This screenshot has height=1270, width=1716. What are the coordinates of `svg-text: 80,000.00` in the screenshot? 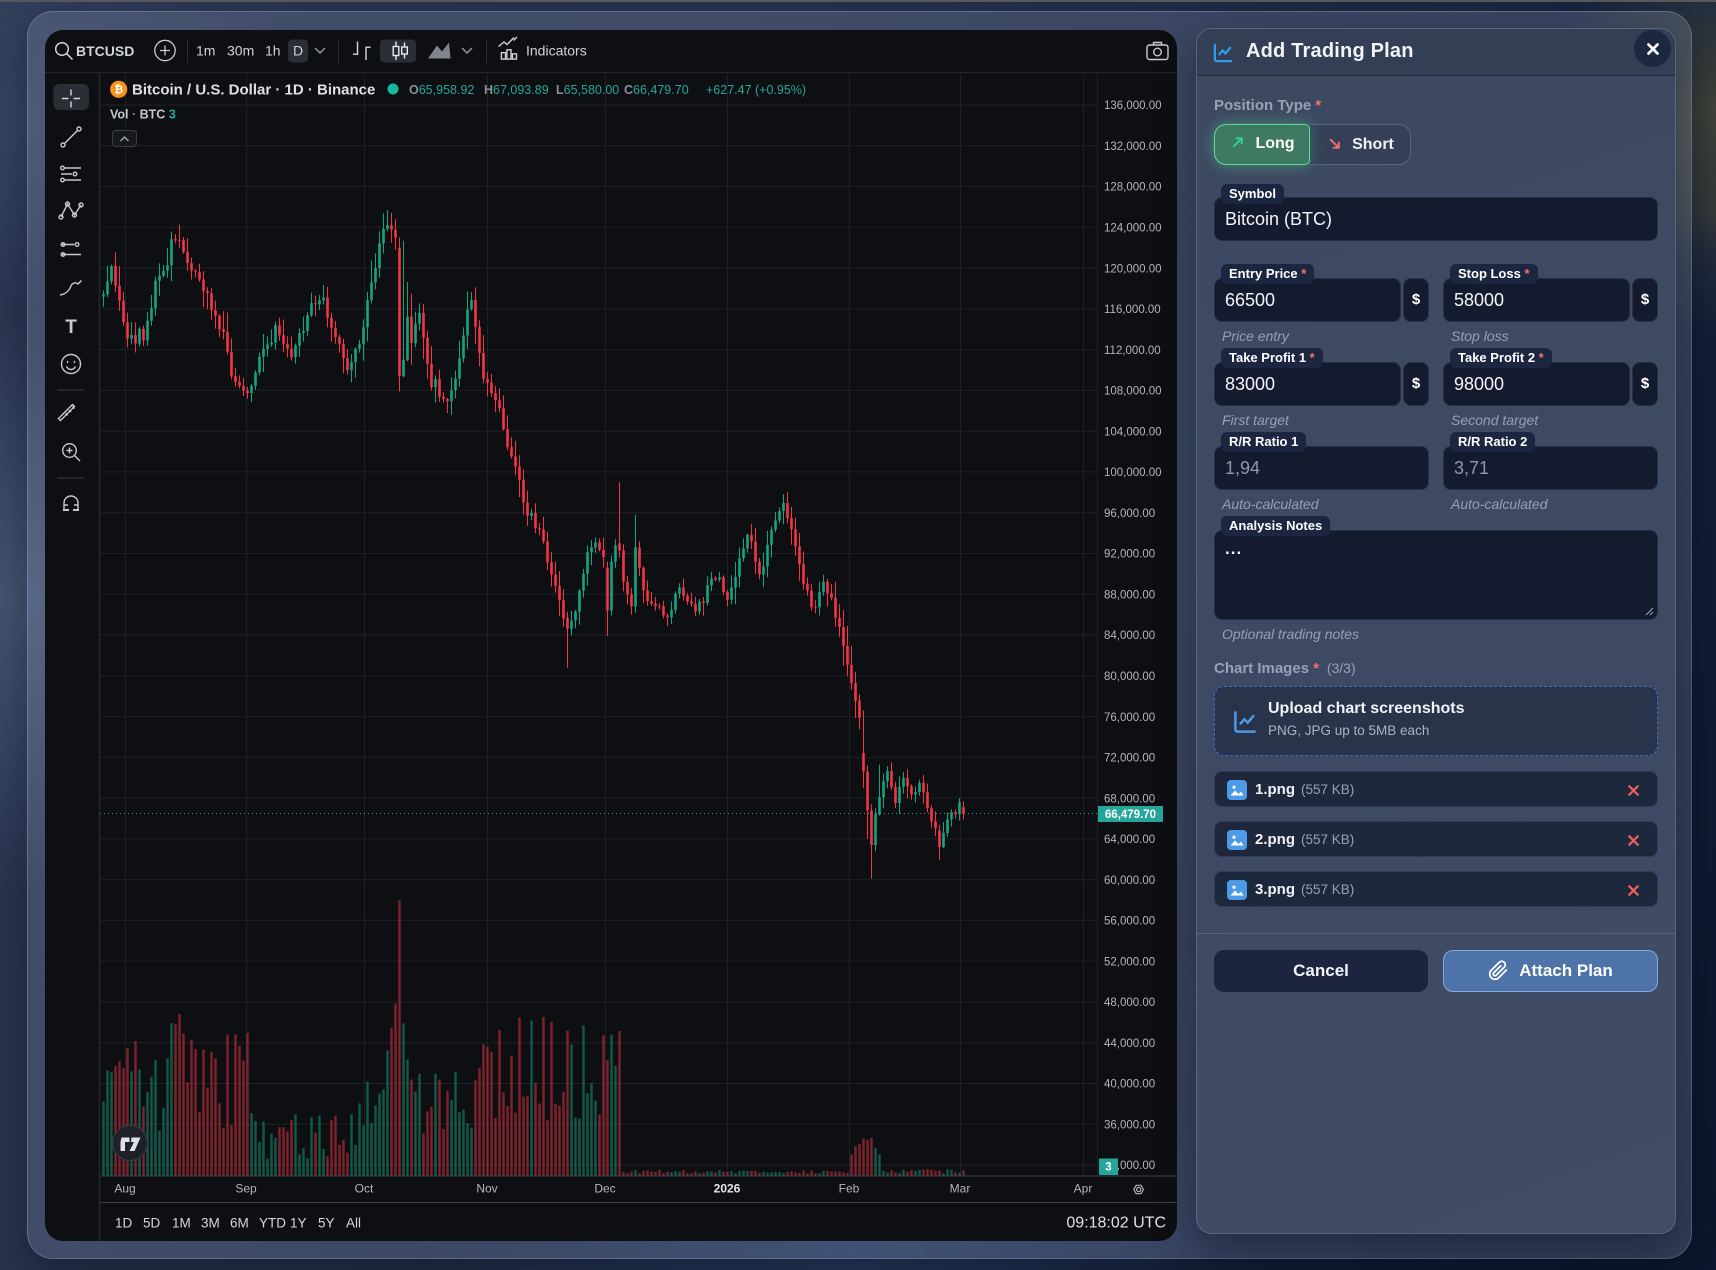 It's located at (1129, 677).